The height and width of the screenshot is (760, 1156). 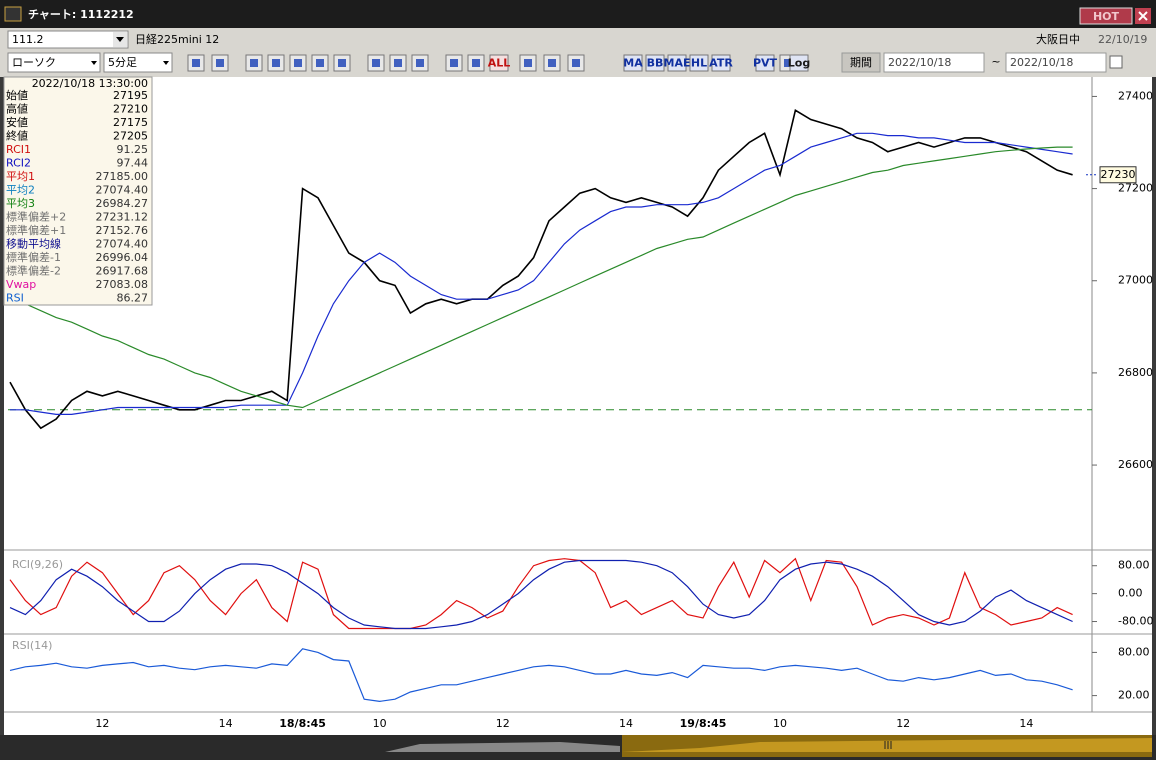 I want to click on x-tick-label: 18/8:45, so click(x=302, y=723).